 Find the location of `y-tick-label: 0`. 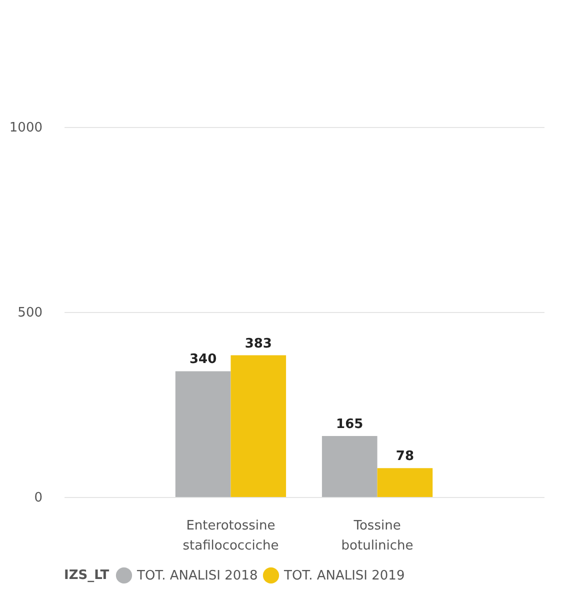

y-tick-label: 0 is located at coordinates (38, 498).